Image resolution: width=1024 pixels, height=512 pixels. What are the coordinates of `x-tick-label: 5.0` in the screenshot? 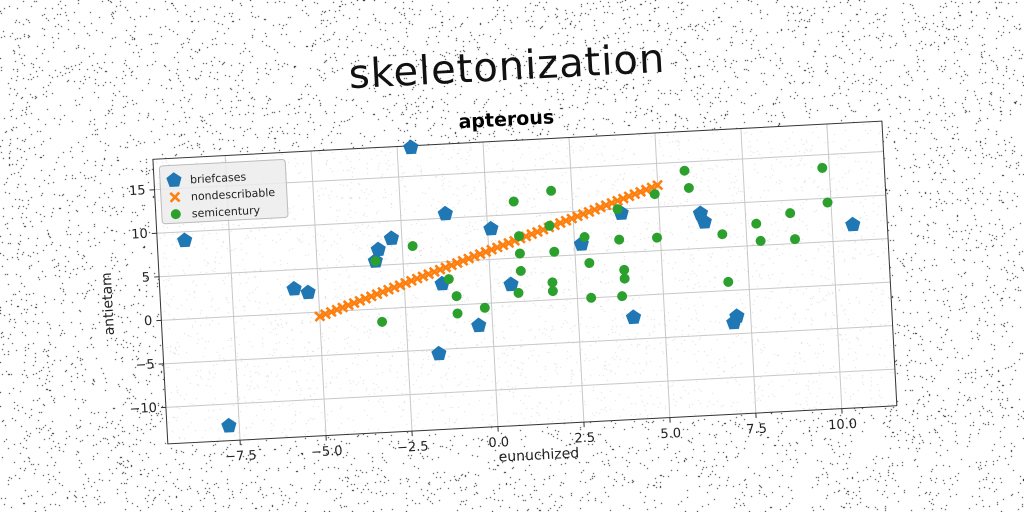 It's located at (670, 434).